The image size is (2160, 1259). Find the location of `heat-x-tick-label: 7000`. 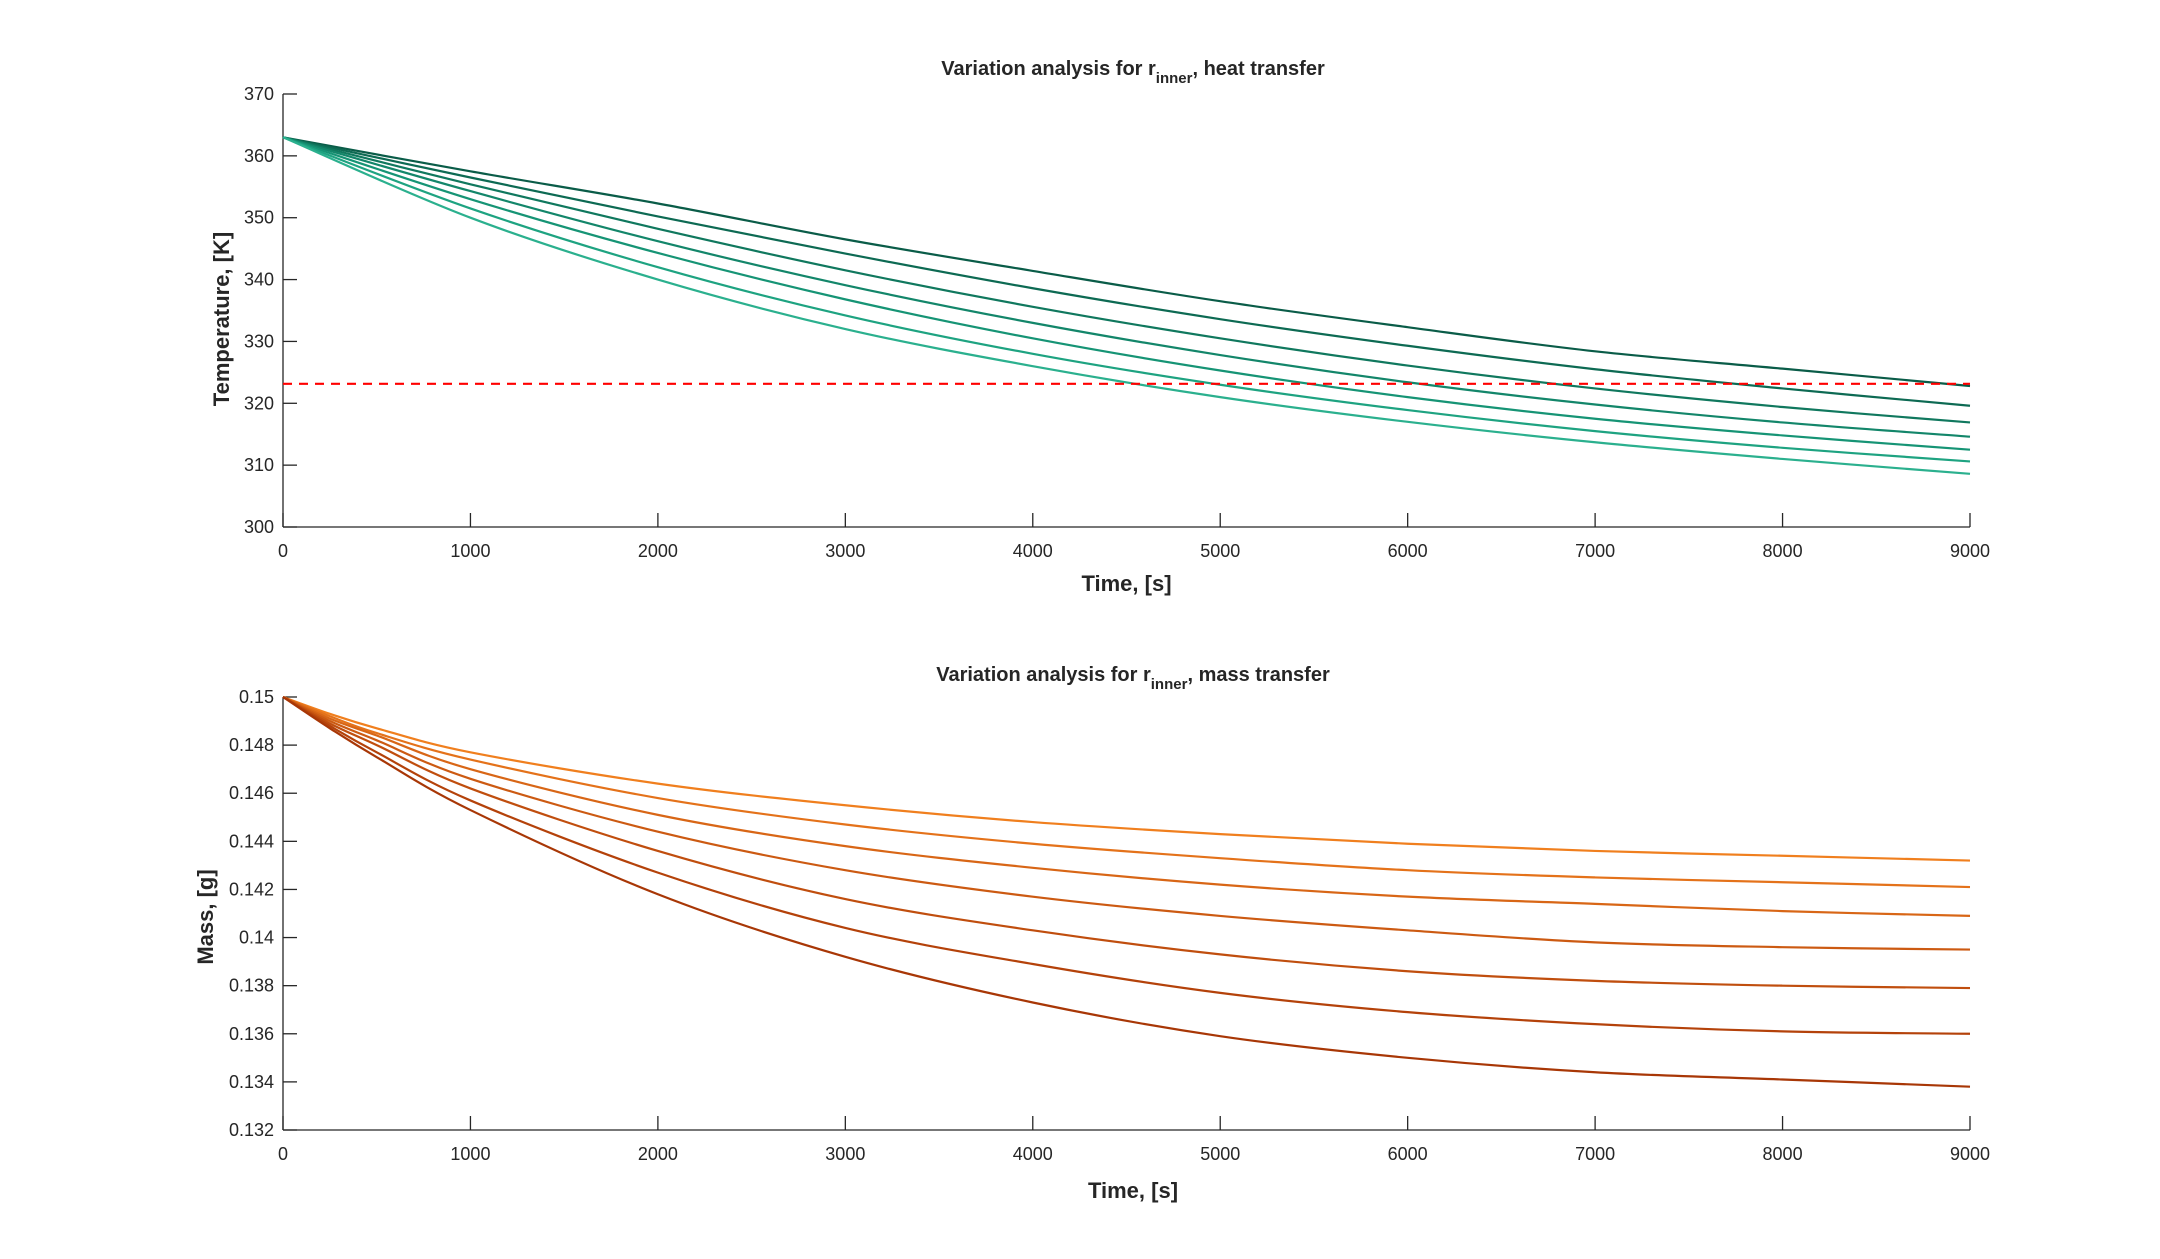

heat-x-tick-label: 7000 is located at coordinates (1595, 551).